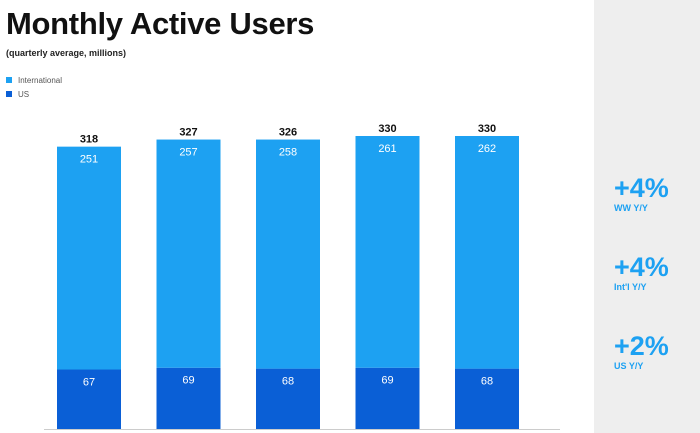 The width and height of the screenshot is (700, 433). What do you see at coordinates (641, 346) in the screenshot?
I see `stat-us-value: +2%` at bounding box center [641, 346].